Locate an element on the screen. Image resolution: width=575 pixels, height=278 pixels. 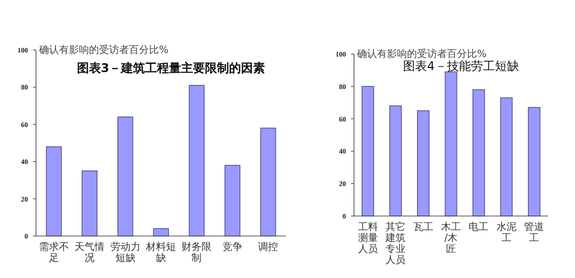
x-tick-label: 调控 is located at coordinates (268, 247).